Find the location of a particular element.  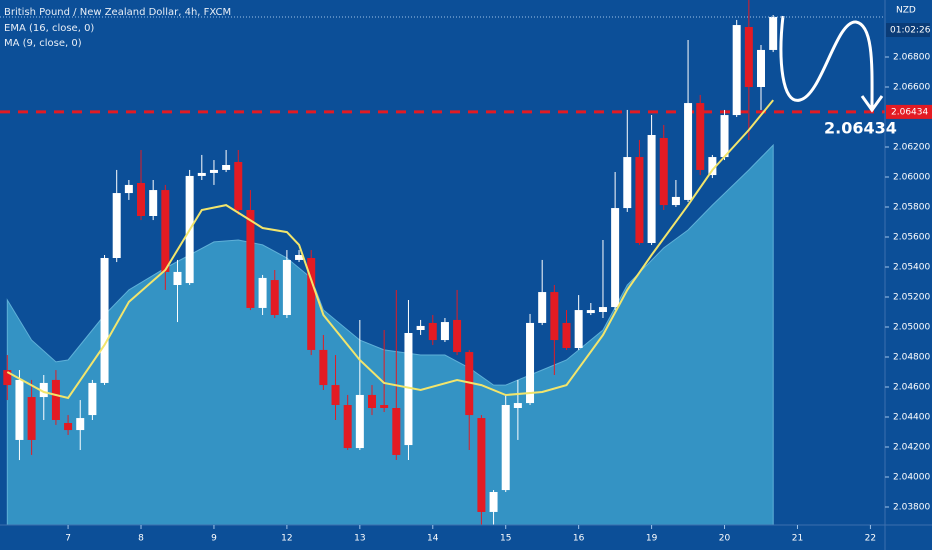

y-tick-label: 2.04200 is located at coordinates (911, 448).